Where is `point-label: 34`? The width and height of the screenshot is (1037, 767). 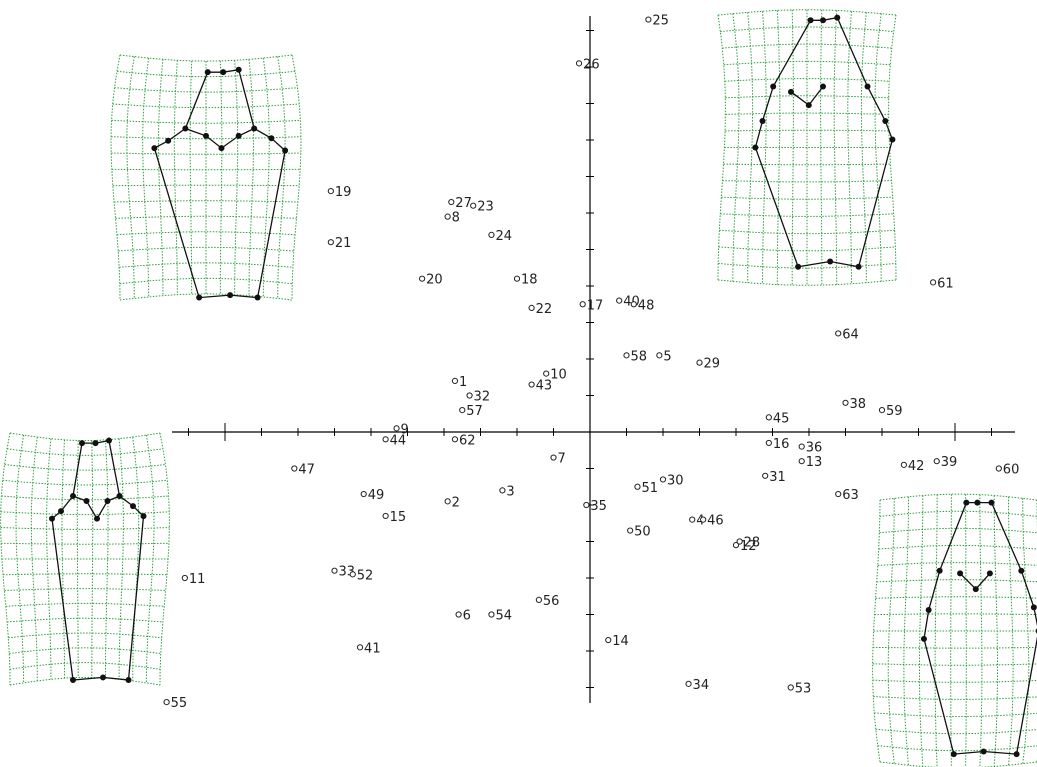
point-label: 34 is located at coordinates (701, 685).